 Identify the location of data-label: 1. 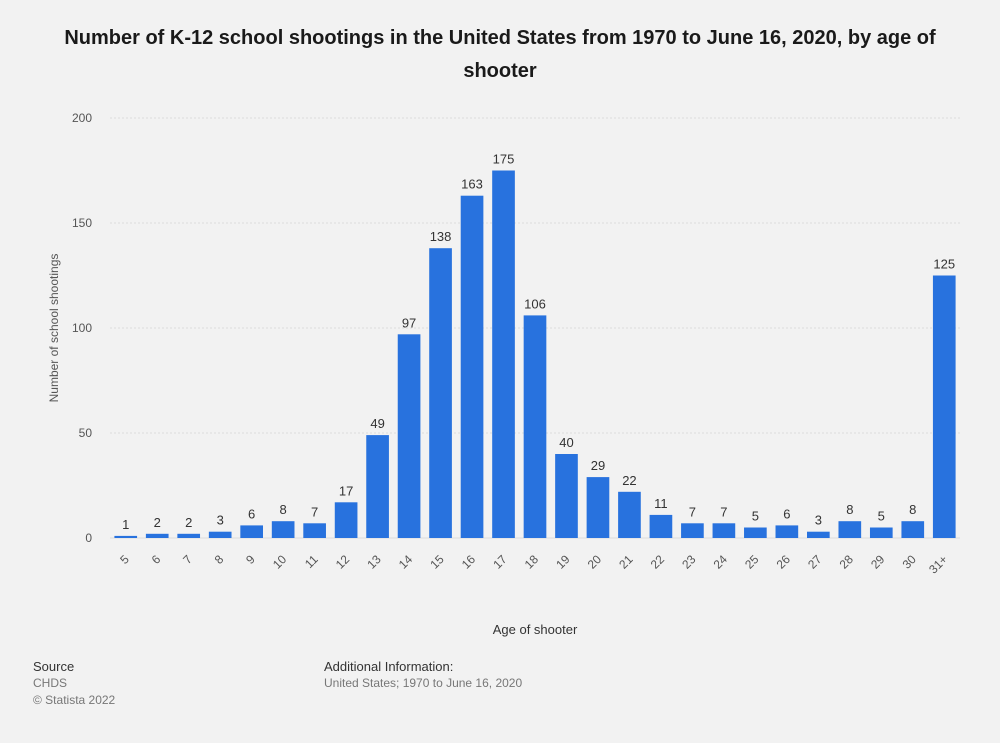
(125, 524).